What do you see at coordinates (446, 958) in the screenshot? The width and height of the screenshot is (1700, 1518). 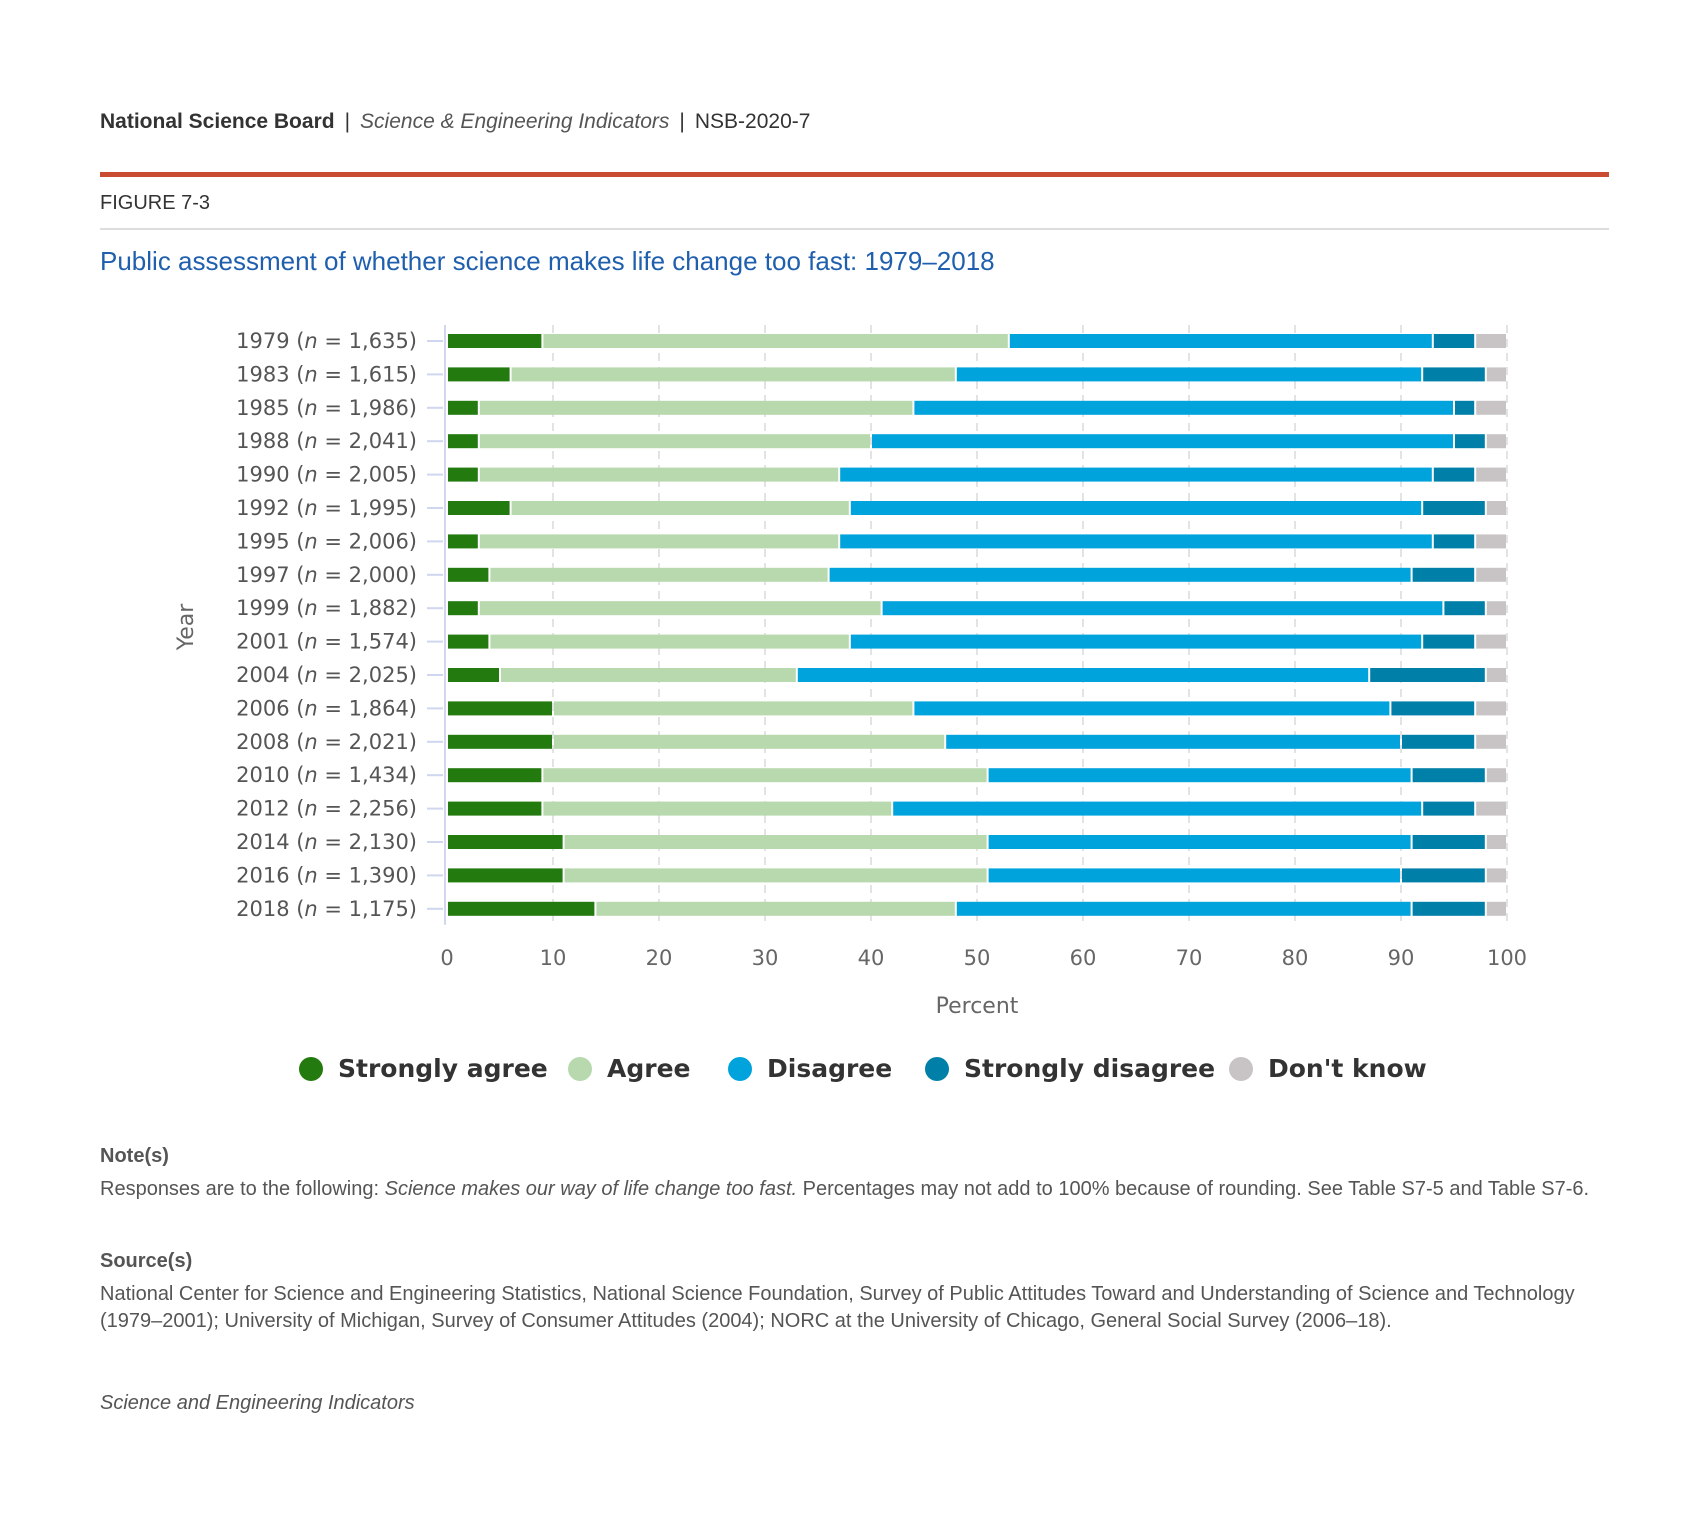 I see `x-tick-label: 0` at bounding box center [446, 958].